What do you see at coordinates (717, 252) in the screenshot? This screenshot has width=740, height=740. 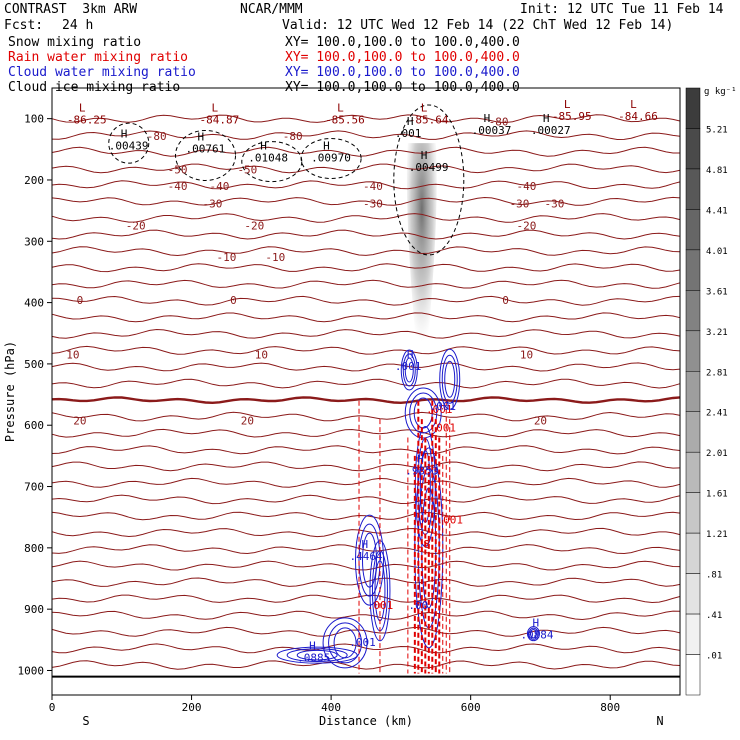 I see `colorbar-label: 4.01` at bounding box center [717, 252].